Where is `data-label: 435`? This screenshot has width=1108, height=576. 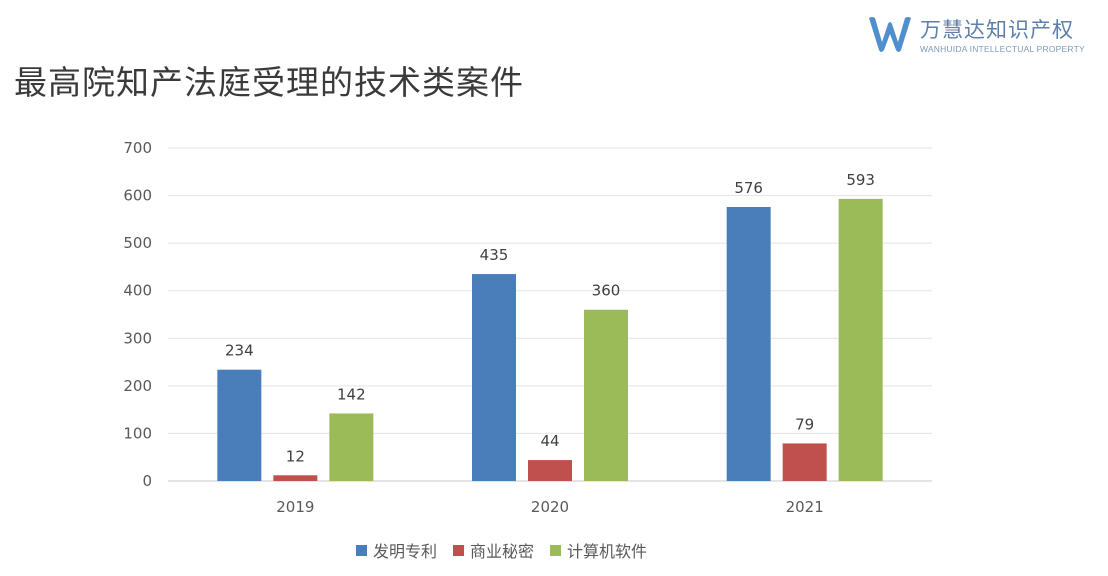
data-label: 435 is located at coordinates (494, 255).